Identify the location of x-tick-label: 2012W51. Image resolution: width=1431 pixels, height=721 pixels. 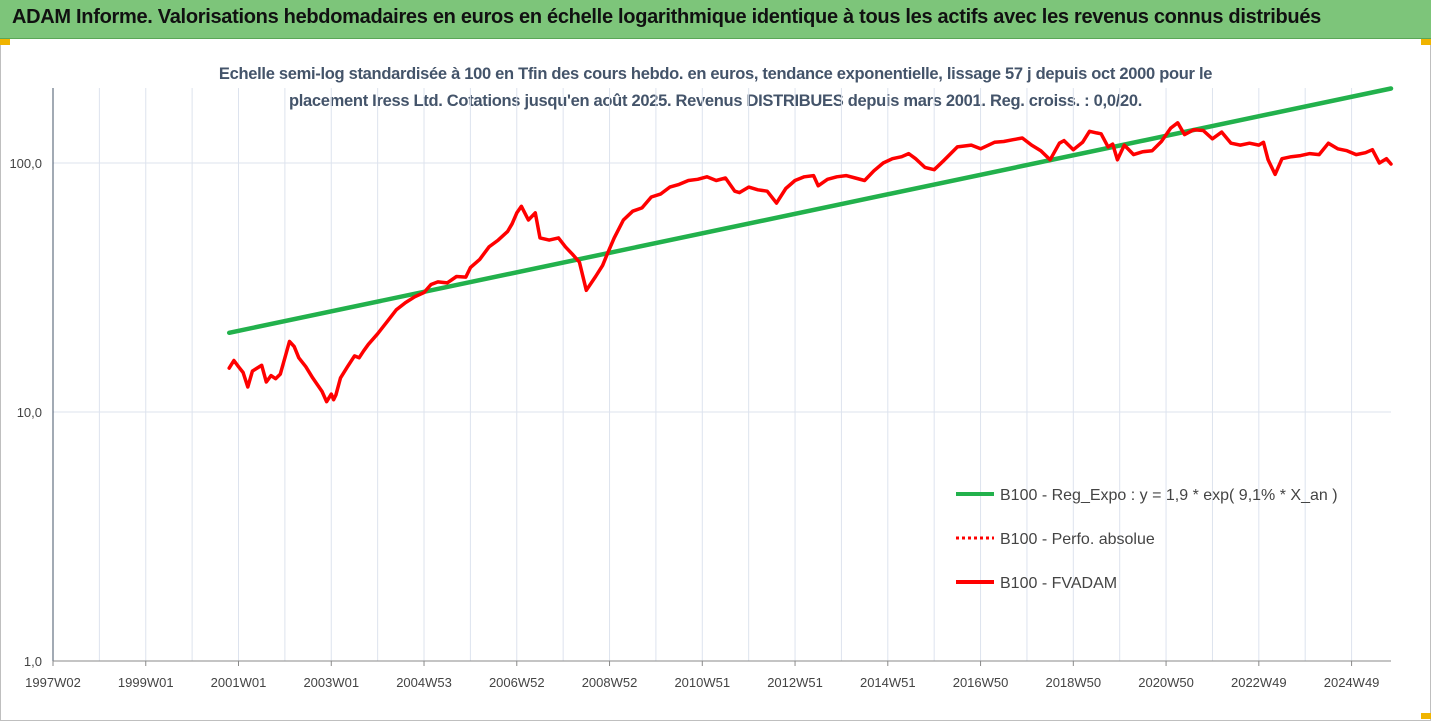
(795, 682).